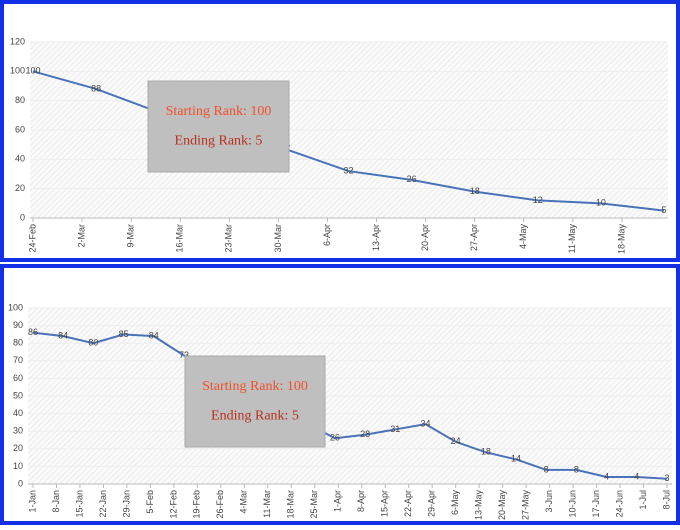 The image size is (680, 530). What do you see at coordinates (278, 238) in the screenshot?
I see `x-tick-label: 30-Mar` at bounding box center [278, 238].